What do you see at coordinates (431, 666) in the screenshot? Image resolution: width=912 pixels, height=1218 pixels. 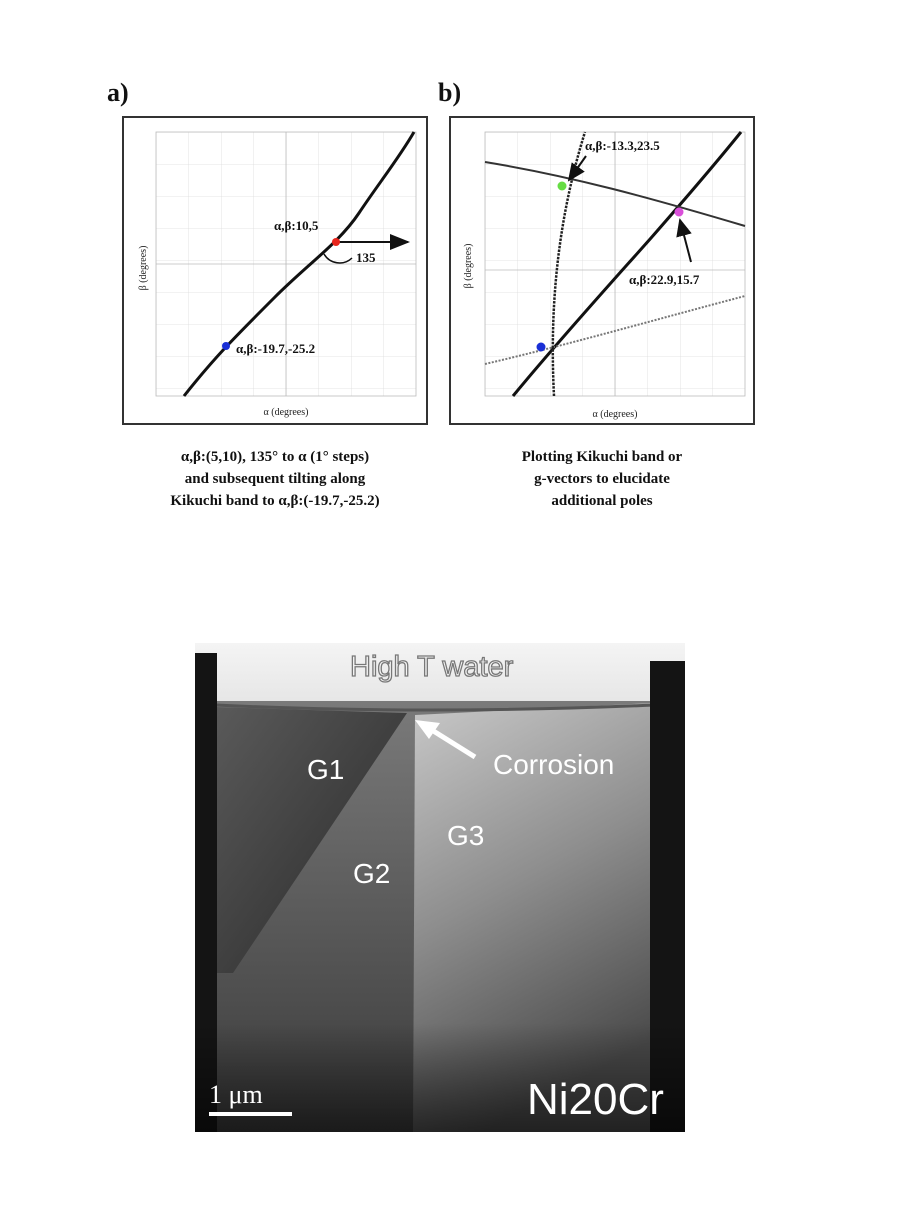 I see `environment-label: High T water` at bounding box center [431, 666].